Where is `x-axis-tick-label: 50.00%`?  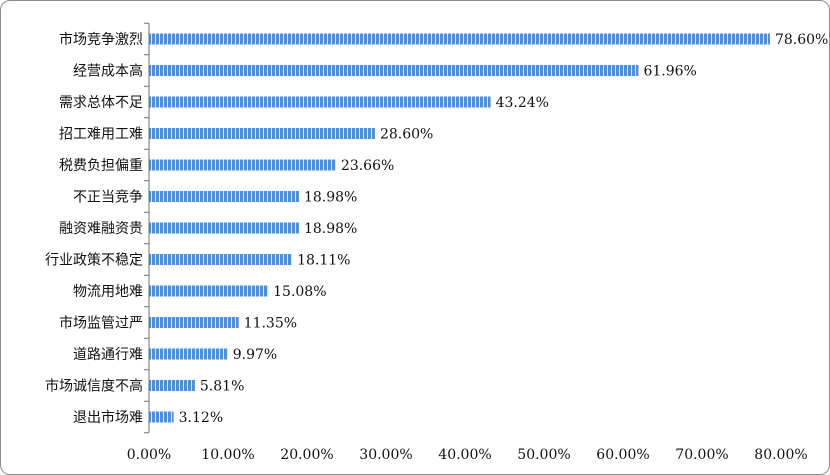
x-axis-tick-label: 50.00% is located at coordinates (543, 455).